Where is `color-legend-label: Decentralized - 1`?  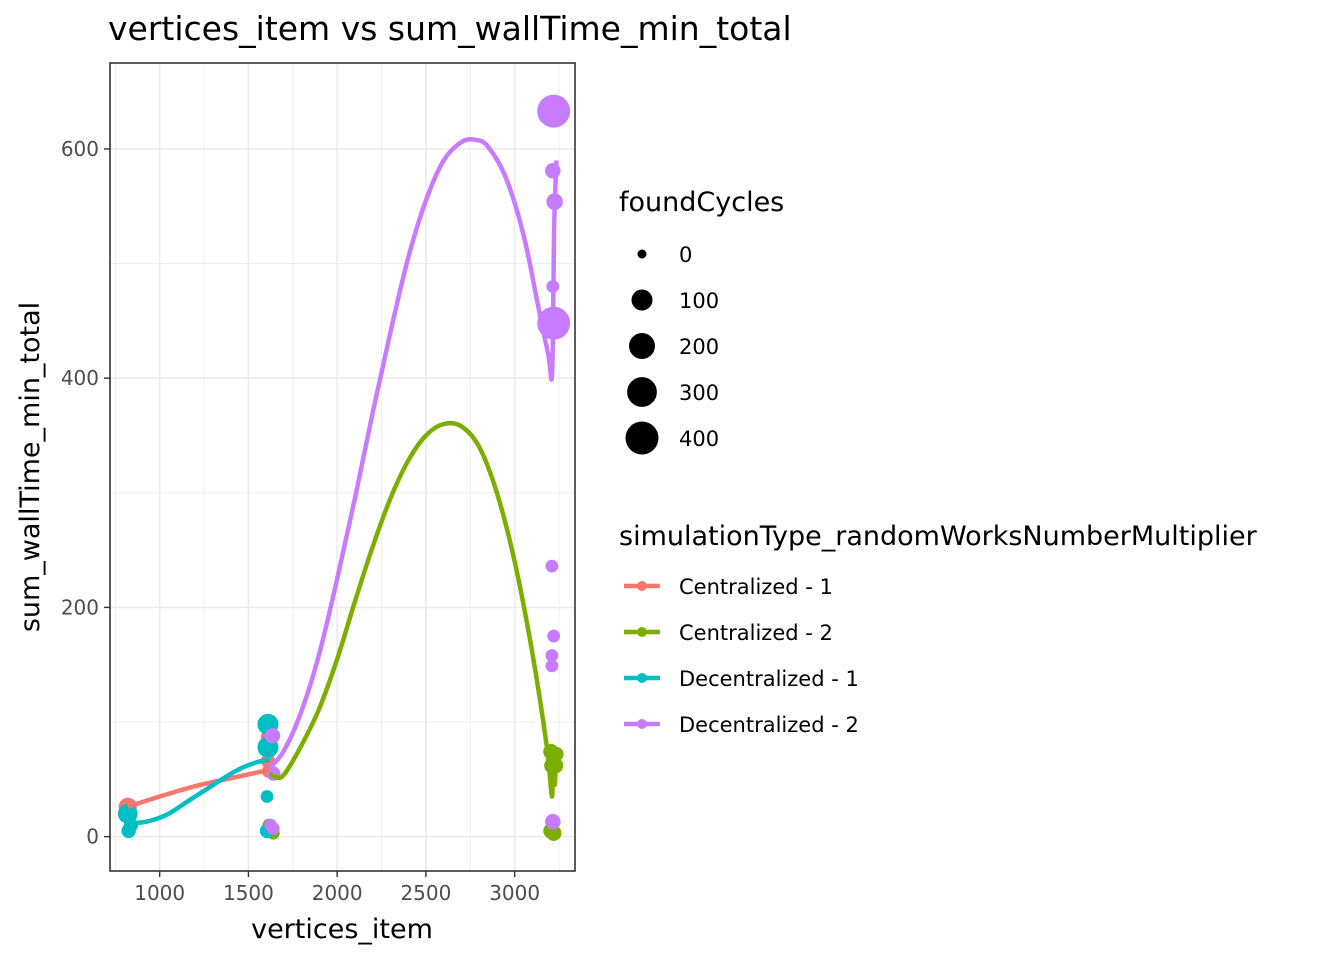
color-legend-label: Decentralized - 1 is located at coordinates (769, 679).